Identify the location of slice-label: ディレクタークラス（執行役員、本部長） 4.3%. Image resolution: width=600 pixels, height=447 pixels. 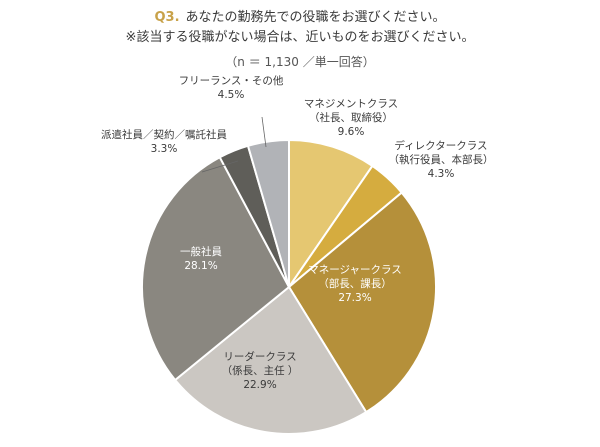
(441, 159).